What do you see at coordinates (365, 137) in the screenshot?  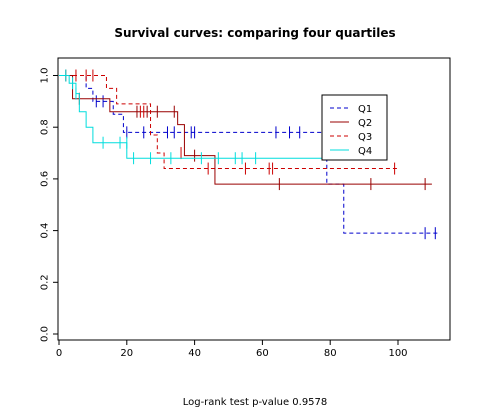 I see `legend-label: Q3` at bounding box center [365, 137].